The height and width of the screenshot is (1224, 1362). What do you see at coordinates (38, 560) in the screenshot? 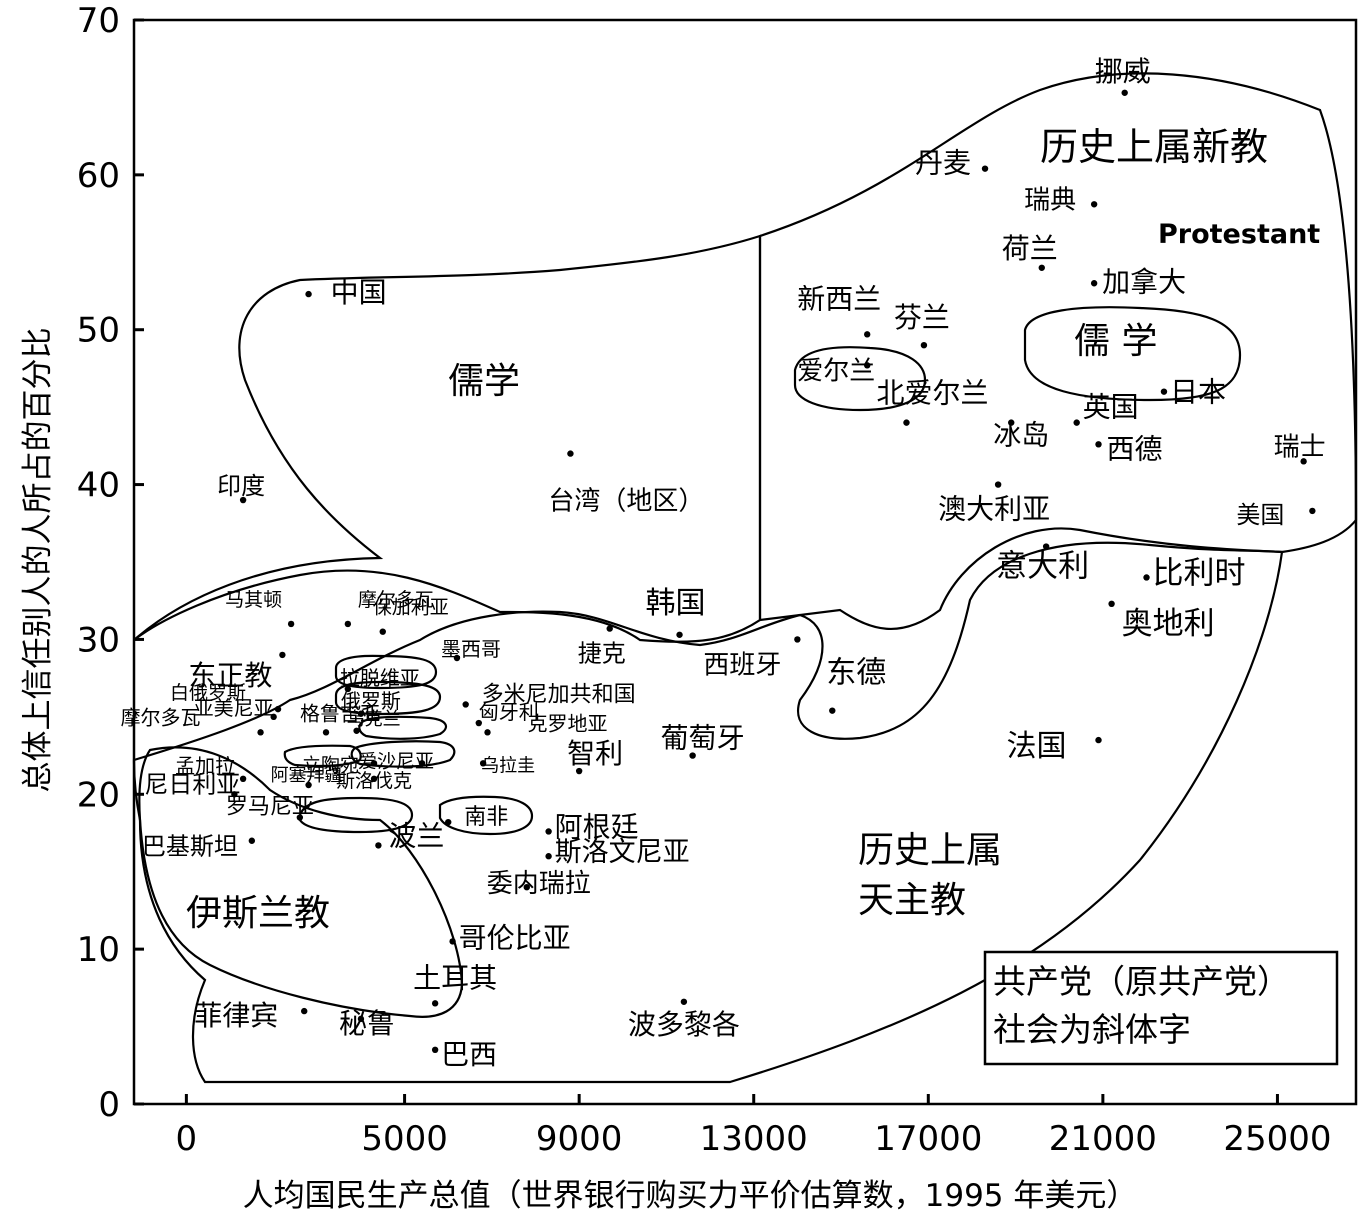
I see `y-axis-title: 总体上信任别人的人所占的百分比` at bounding box center [38, 560].